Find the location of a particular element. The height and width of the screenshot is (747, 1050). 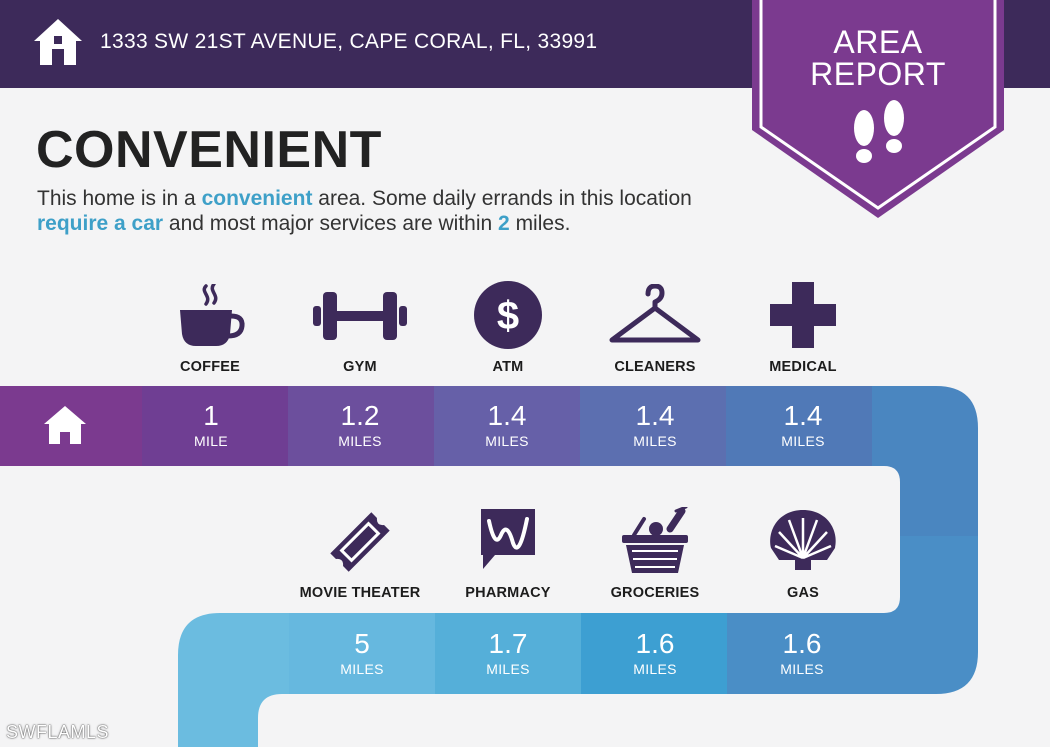

amenity-label-cleaners: CLEANERS is located at coordinates (655, 367).